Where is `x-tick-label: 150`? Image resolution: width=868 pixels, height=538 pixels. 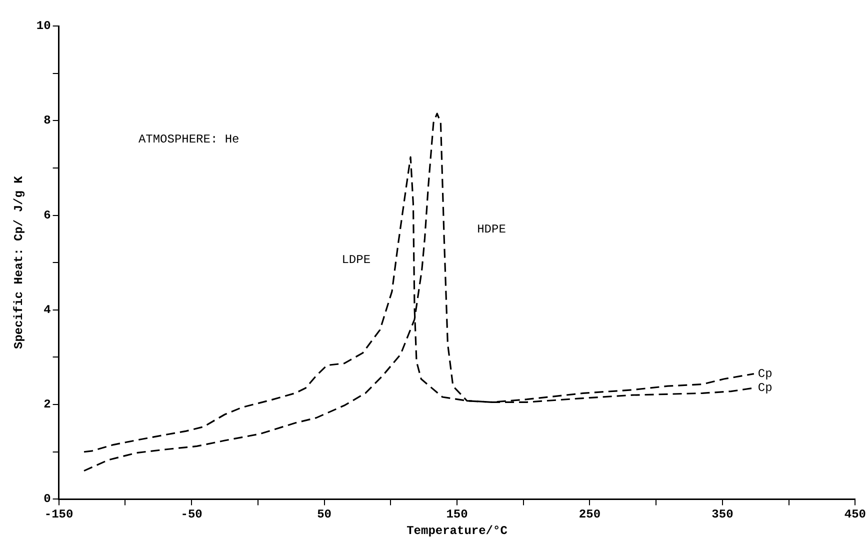
x-tick-label: 150 is located at coordinates (457, 514).